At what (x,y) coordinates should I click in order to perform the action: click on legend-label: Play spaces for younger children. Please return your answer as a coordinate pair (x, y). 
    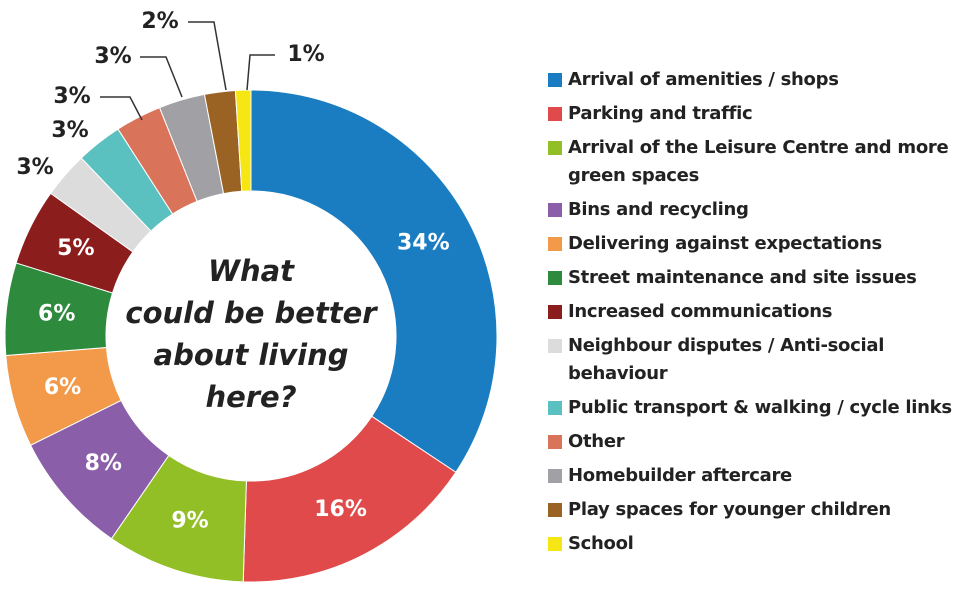
    Looking at the image, I should click on (729, 509).